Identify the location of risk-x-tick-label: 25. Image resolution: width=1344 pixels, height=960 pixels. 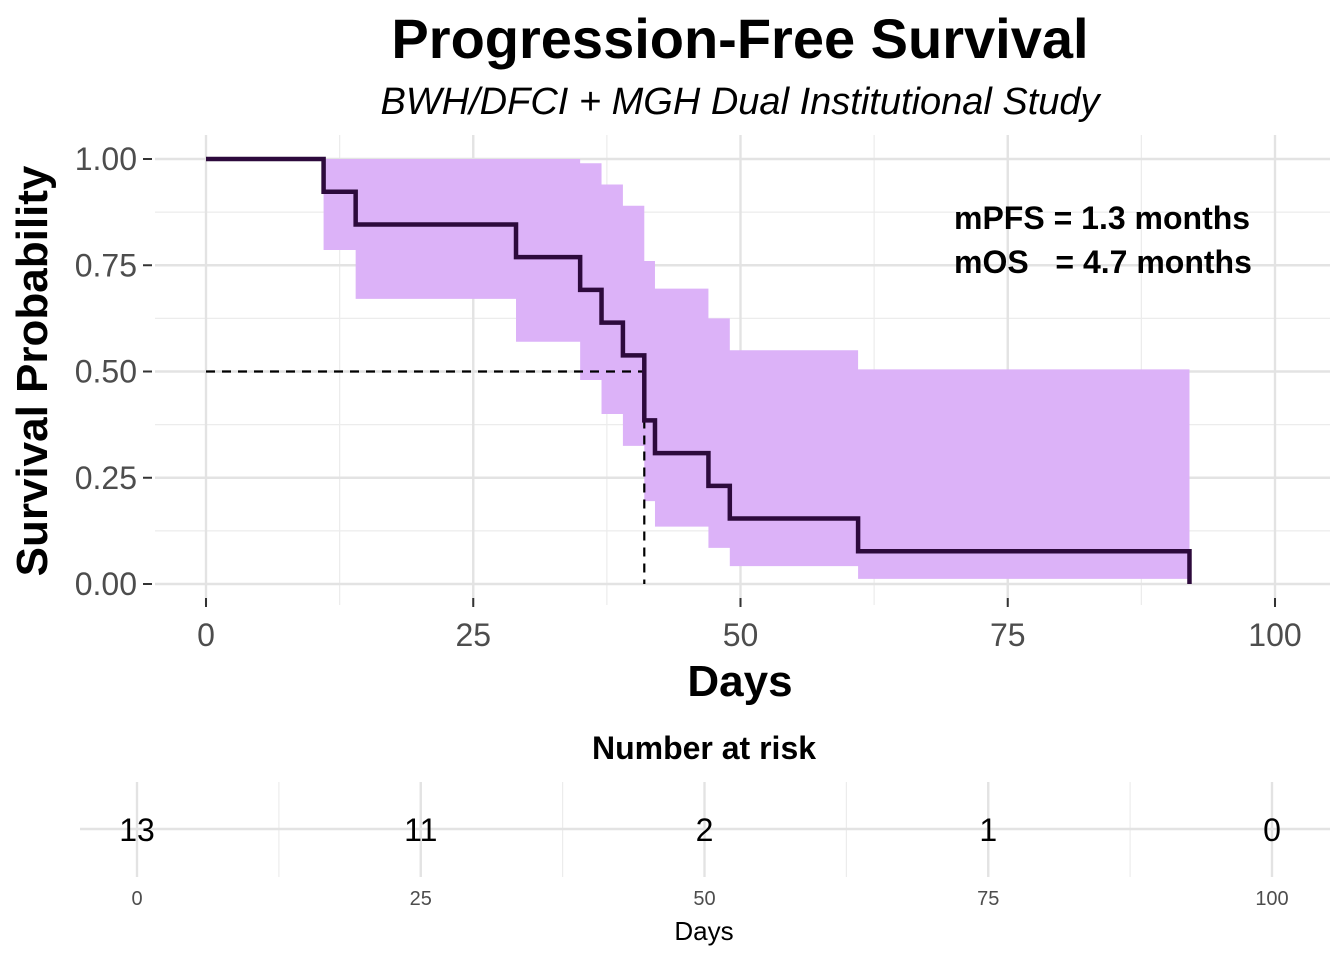
(421, 899).